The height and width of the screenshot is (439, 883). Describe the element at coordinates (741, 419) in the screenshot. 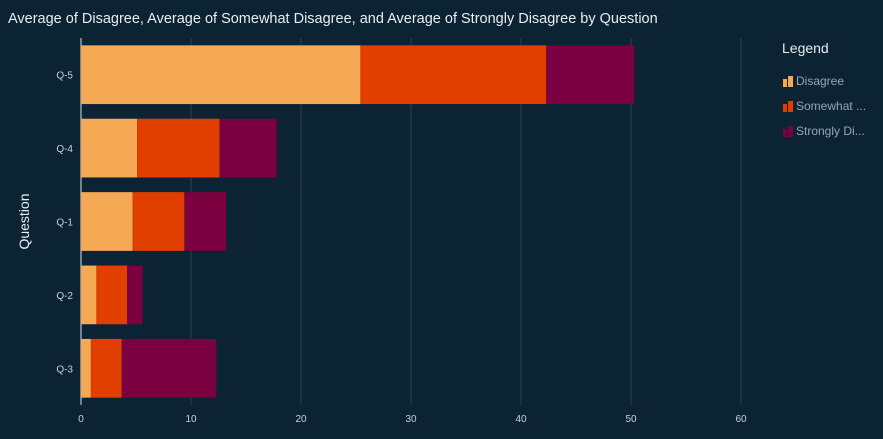

I see `x-tick-label: 60` at that location.